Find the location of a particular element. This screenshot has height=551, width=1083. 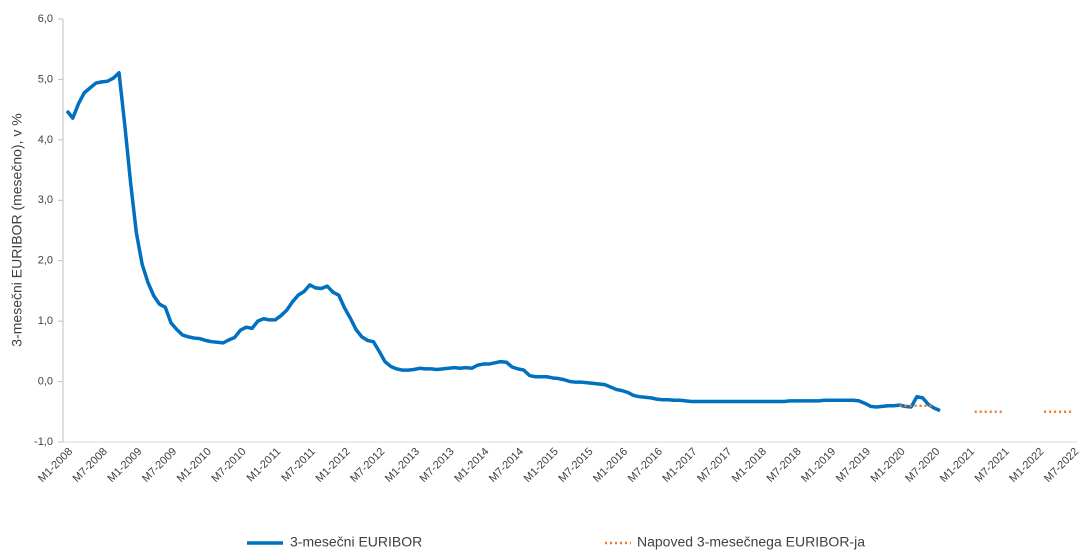

x-tick-label: M7-2009 is located at coordinates (159, 465).